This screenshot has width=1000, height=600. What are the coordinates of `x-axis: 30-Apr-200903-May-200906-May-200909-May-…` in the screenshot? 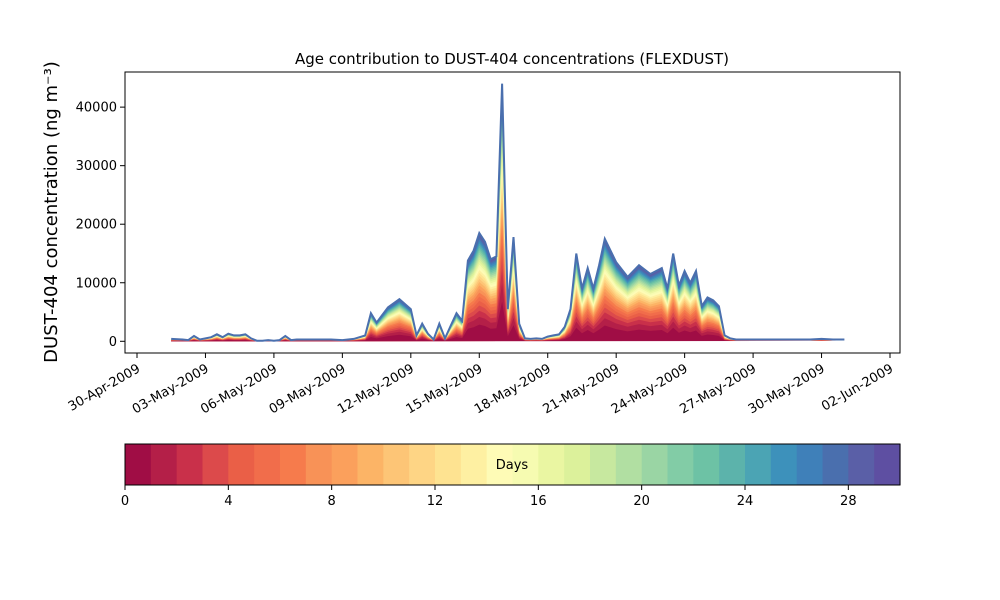 It's located at (481, 385).